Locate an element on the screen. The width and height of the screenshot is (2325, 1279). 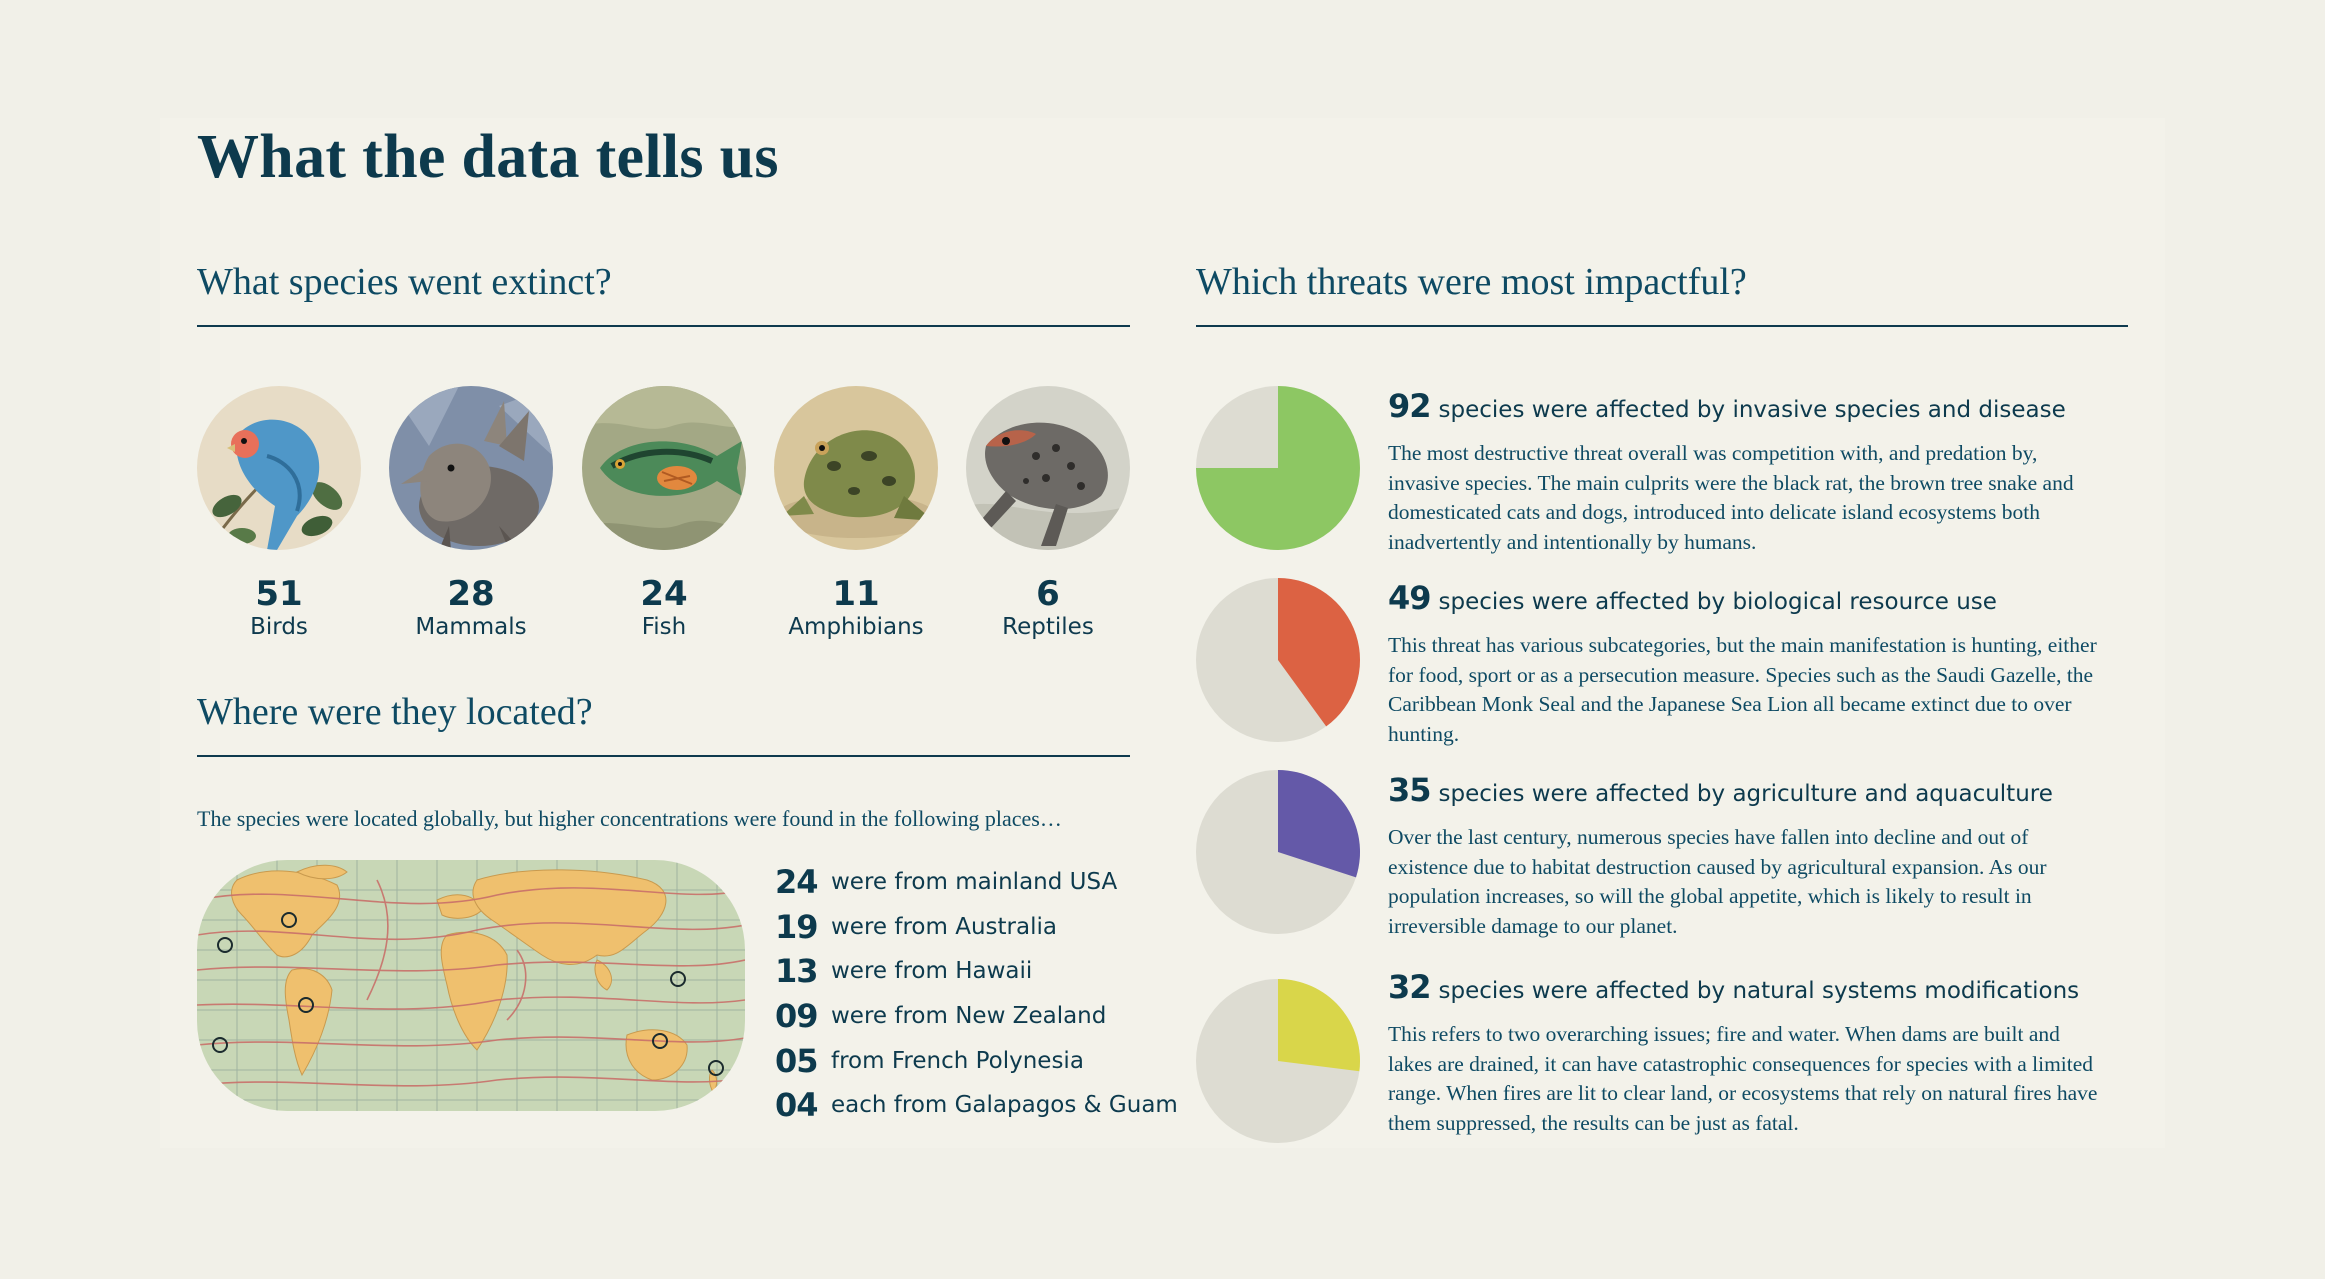
species-reptiles: 6 Reptiles is located at coordinates (1048, 514).